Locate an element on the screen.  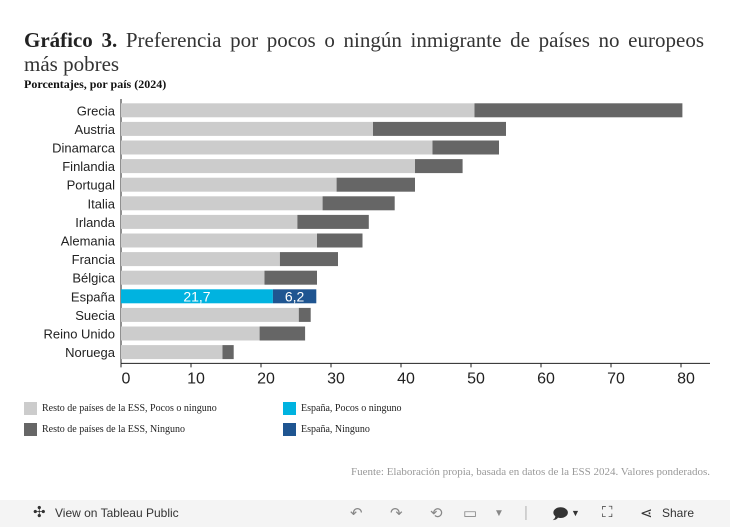
y-tick-label: Portugal is located at coordinates (91, 185).